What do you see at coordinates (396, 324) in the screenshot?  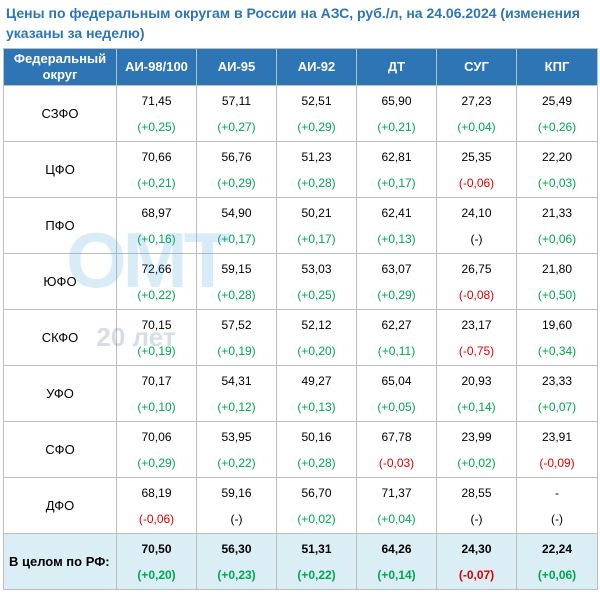 I see `price-value: 62,27` at bounding box center [396, 324].